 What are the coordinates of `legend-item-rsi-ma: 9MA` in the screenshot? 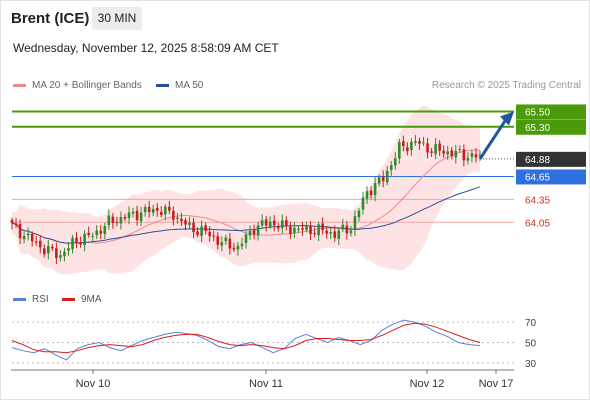 It's located at (82, 299).